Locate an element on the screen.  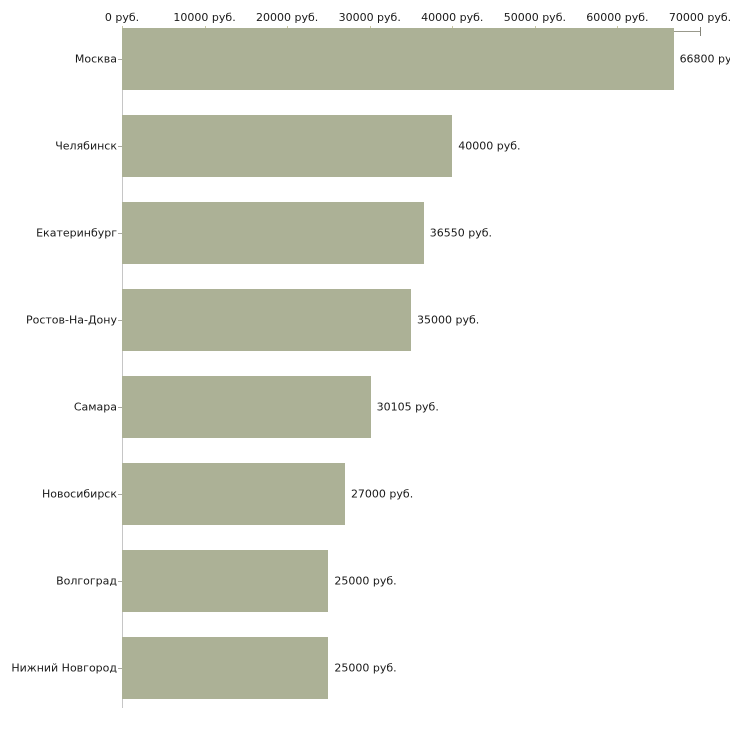
value-label: 36550 руб. is located at coordinates (461, 233).